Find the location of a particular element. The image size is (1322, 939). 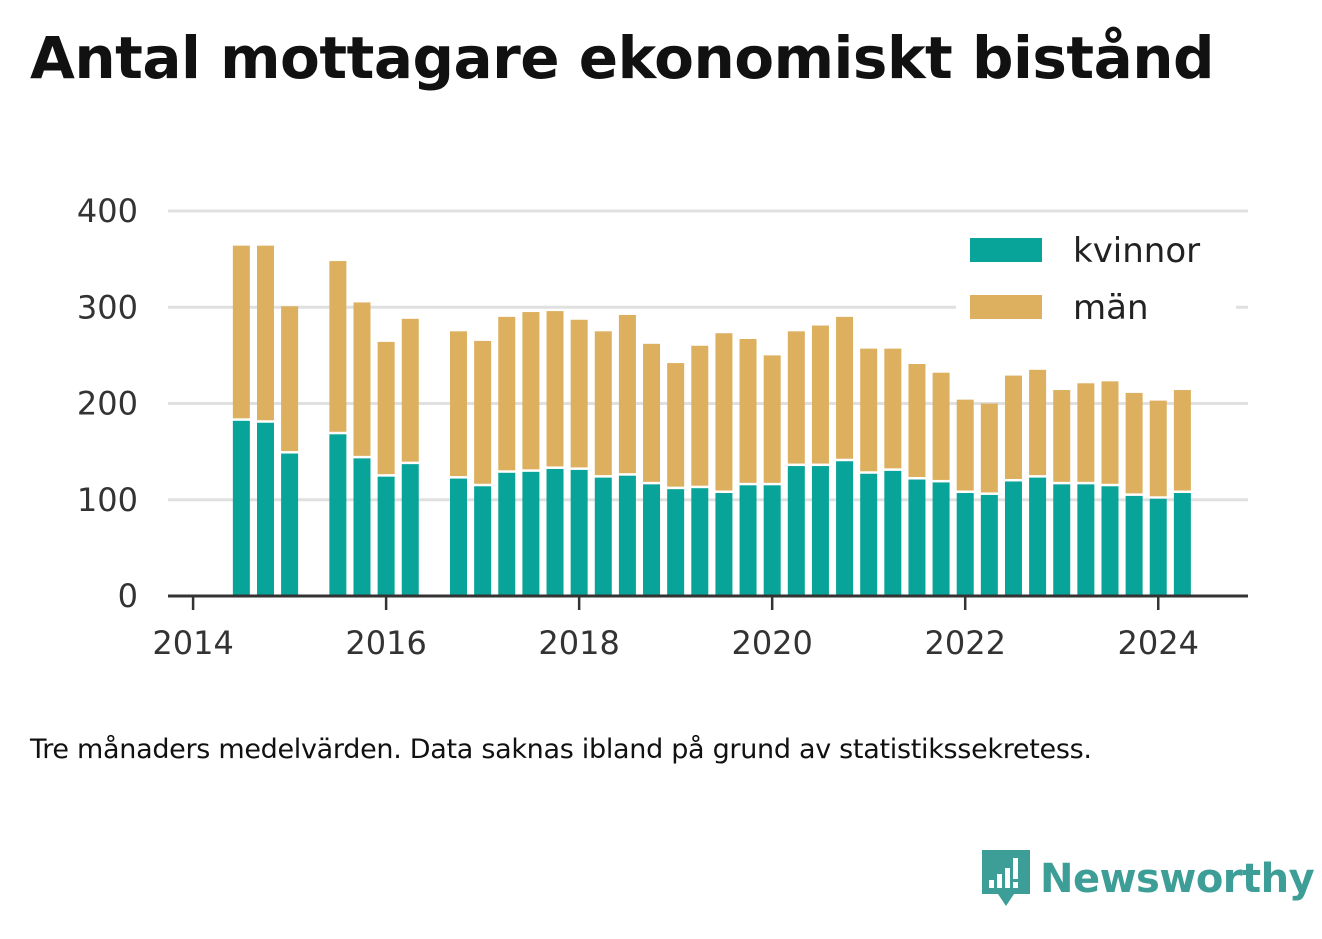

x-tick-label: 2020 is located at coordinates (771, 643).